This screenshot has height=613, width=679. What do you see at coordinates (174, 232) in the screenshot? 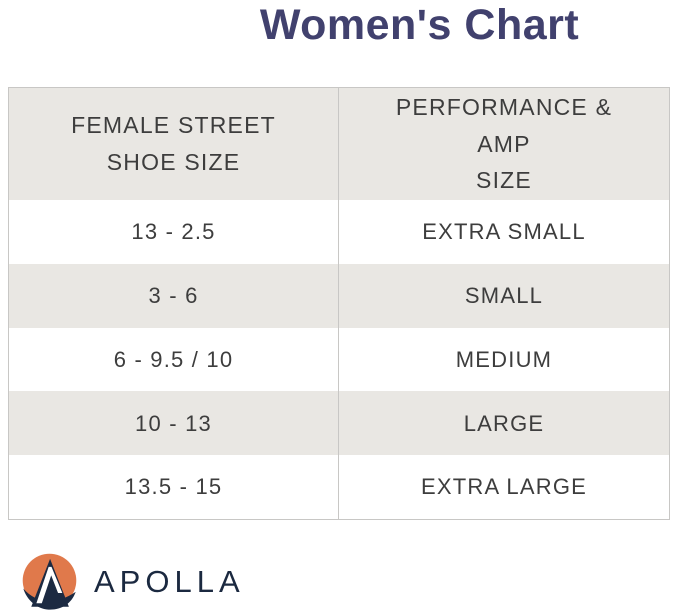
I see `shoe-size-value: 13 - 2.5` at bounding box center [174, 232].